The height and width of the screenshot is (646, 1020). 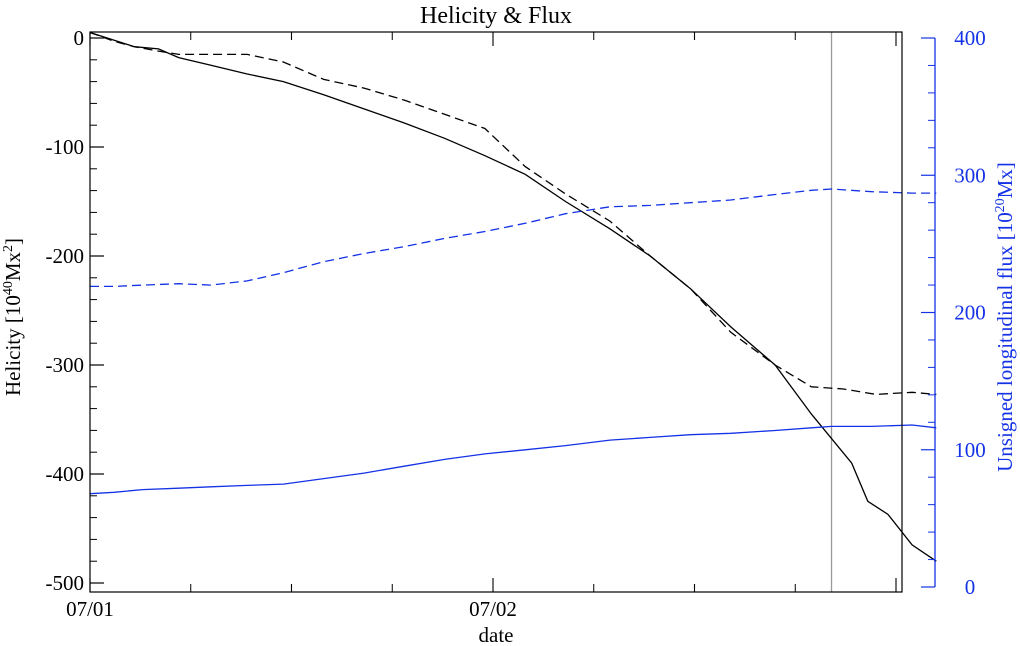 What do you see at coordinates (970, 175) in the screenshot?
I see `right-tick-label: 300` at bounding box center [970, 175].